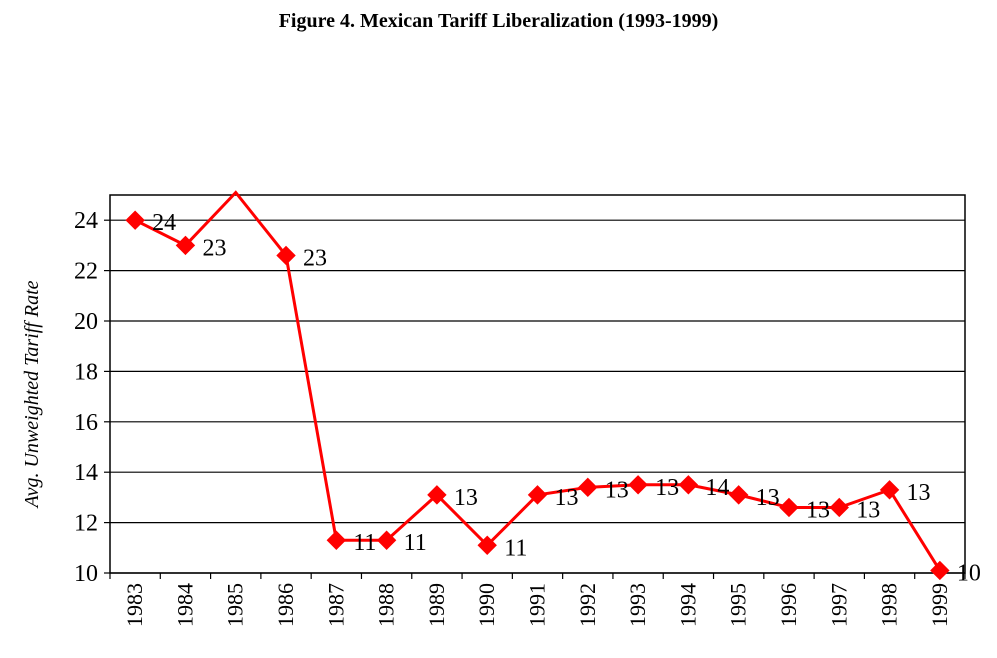  I want to click on x-tick-label: 1989, so click(436, 605).